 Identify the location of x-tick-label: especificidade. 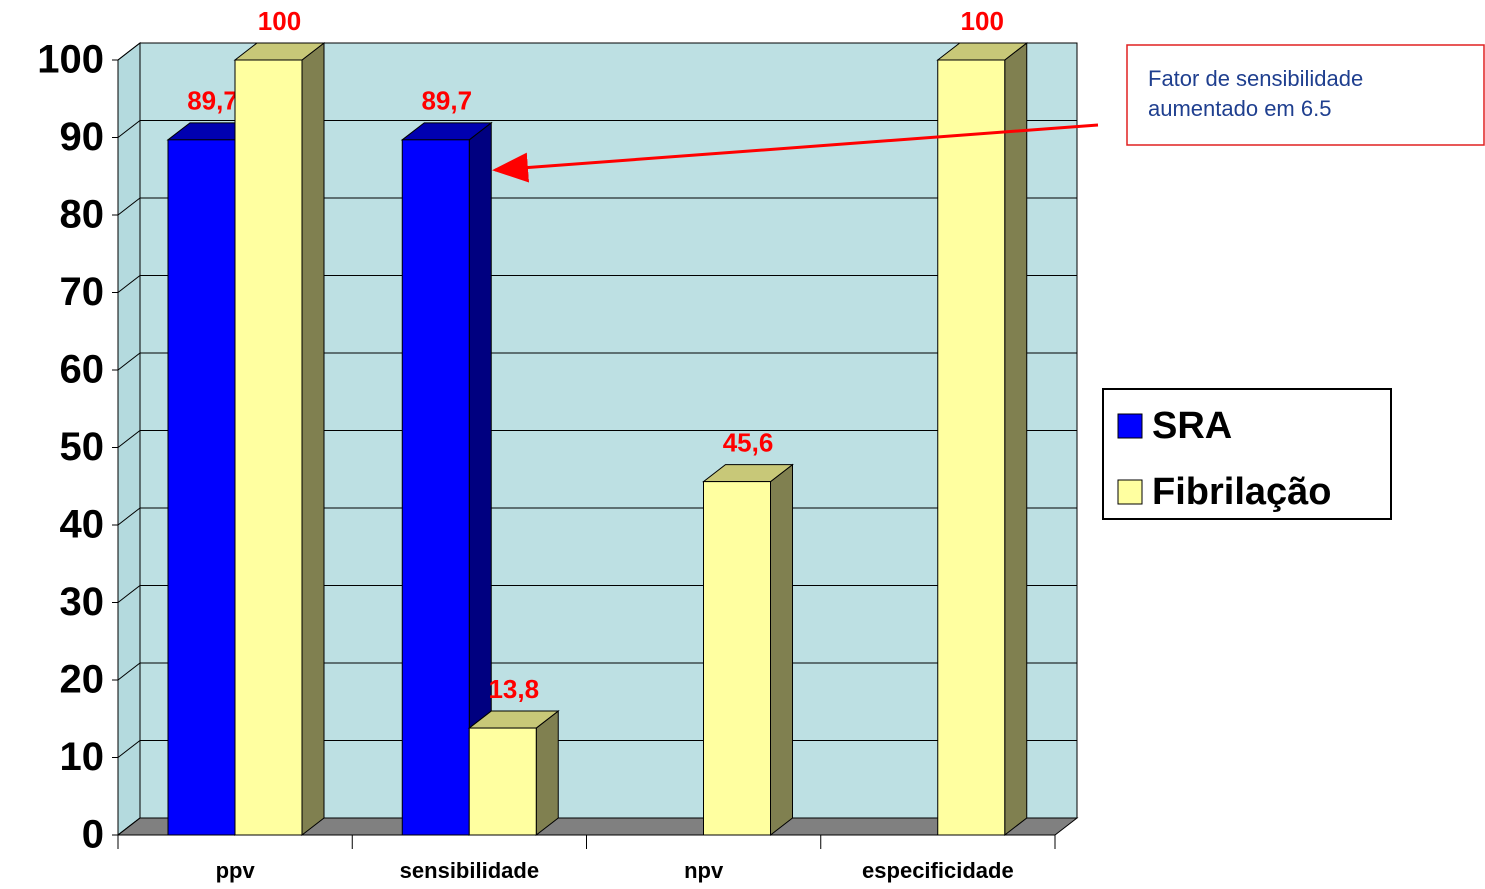
(938, 870).